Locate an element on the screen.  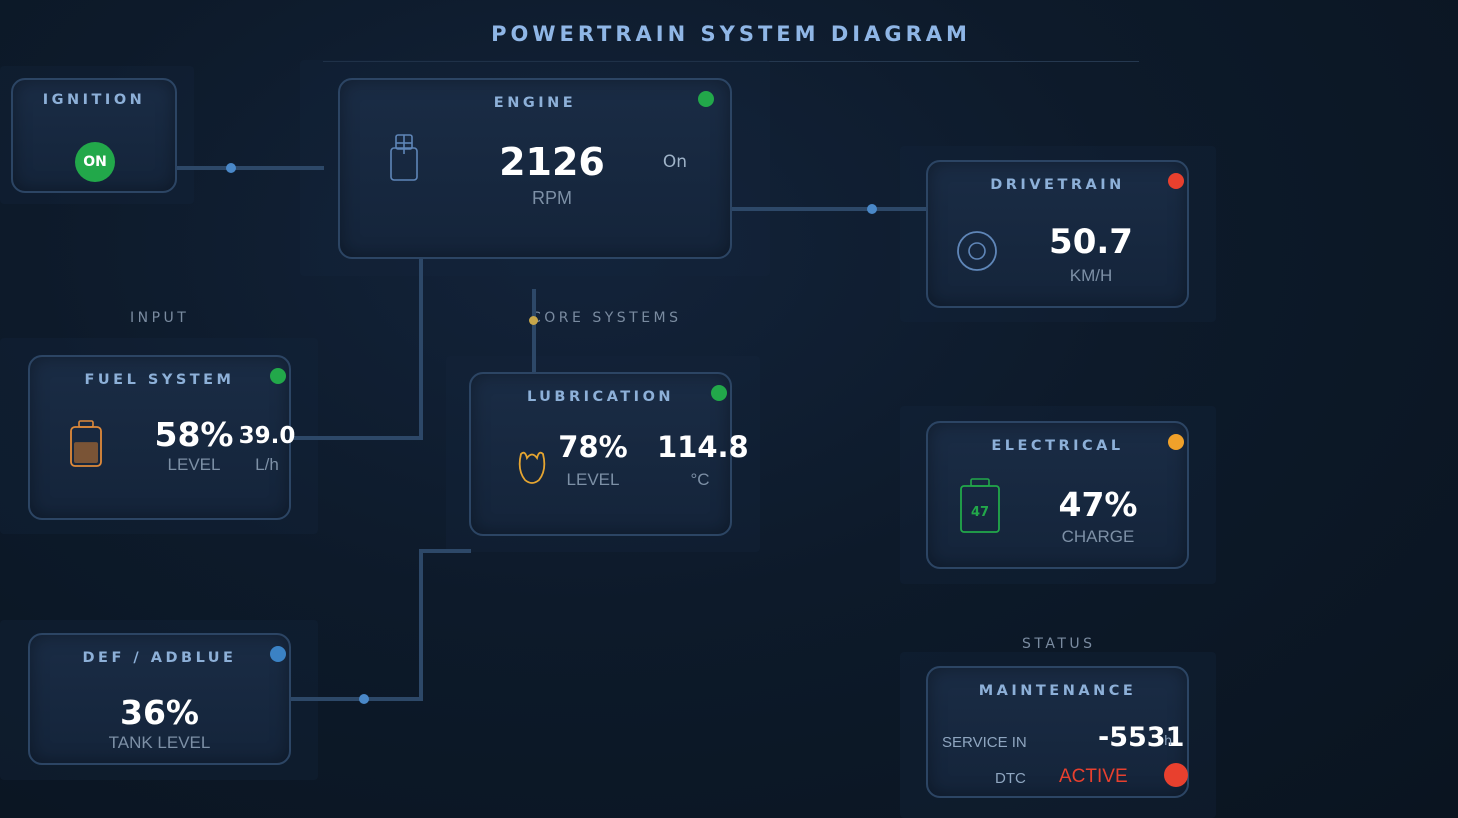
wire-engine-drivetrain is located at coordinates (829, 209).